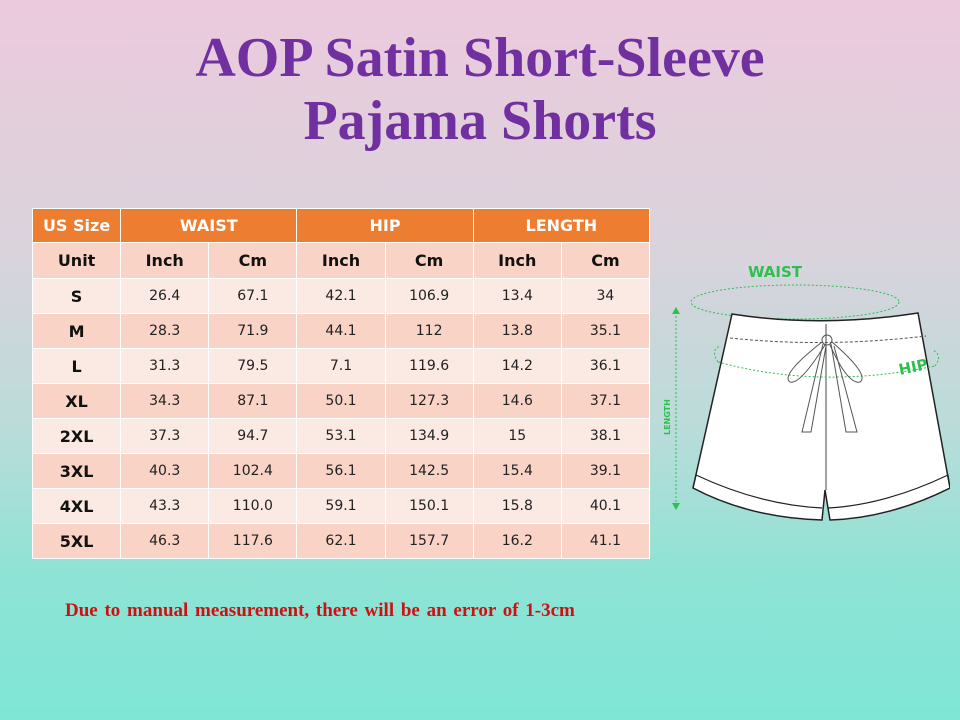  What do you see at coordinates (605, 541) in the screenshot?
I see `measurement-cell: 41.1` at bounding box center [605, 541].